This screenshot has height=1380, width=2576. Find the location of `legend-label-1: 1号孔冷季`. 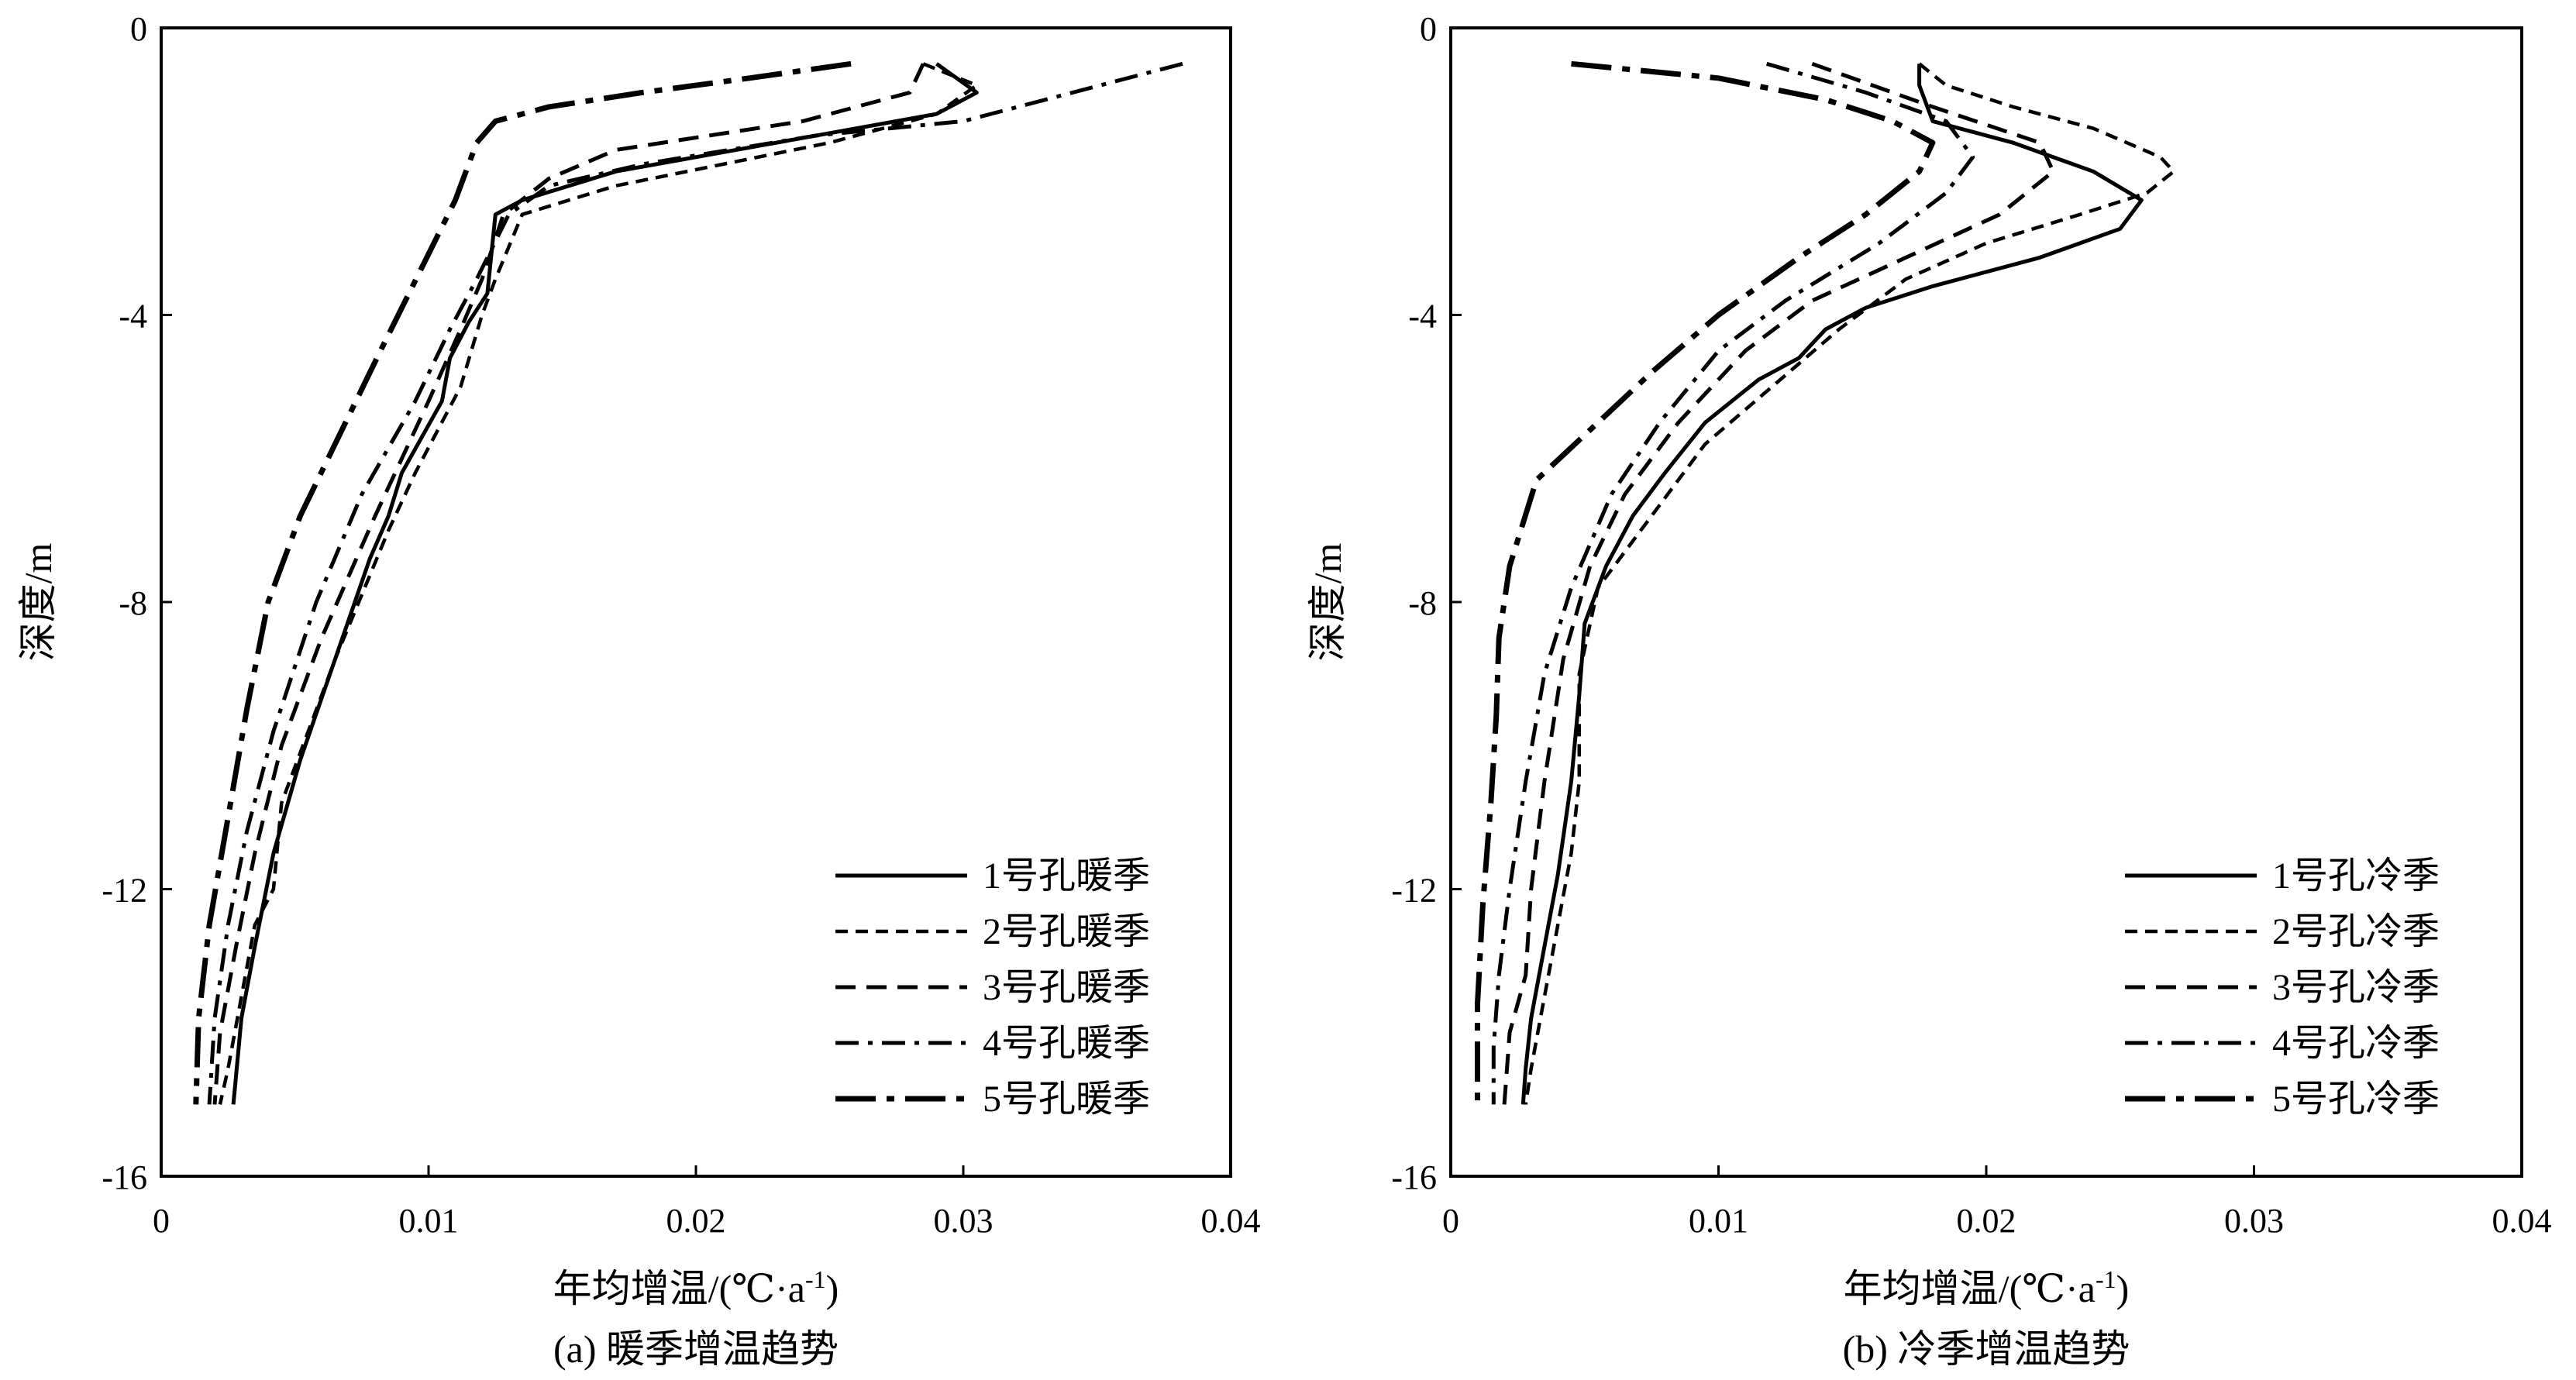

legend-label-1: 1号孔冷季 is located at coordinates (2356, 875).